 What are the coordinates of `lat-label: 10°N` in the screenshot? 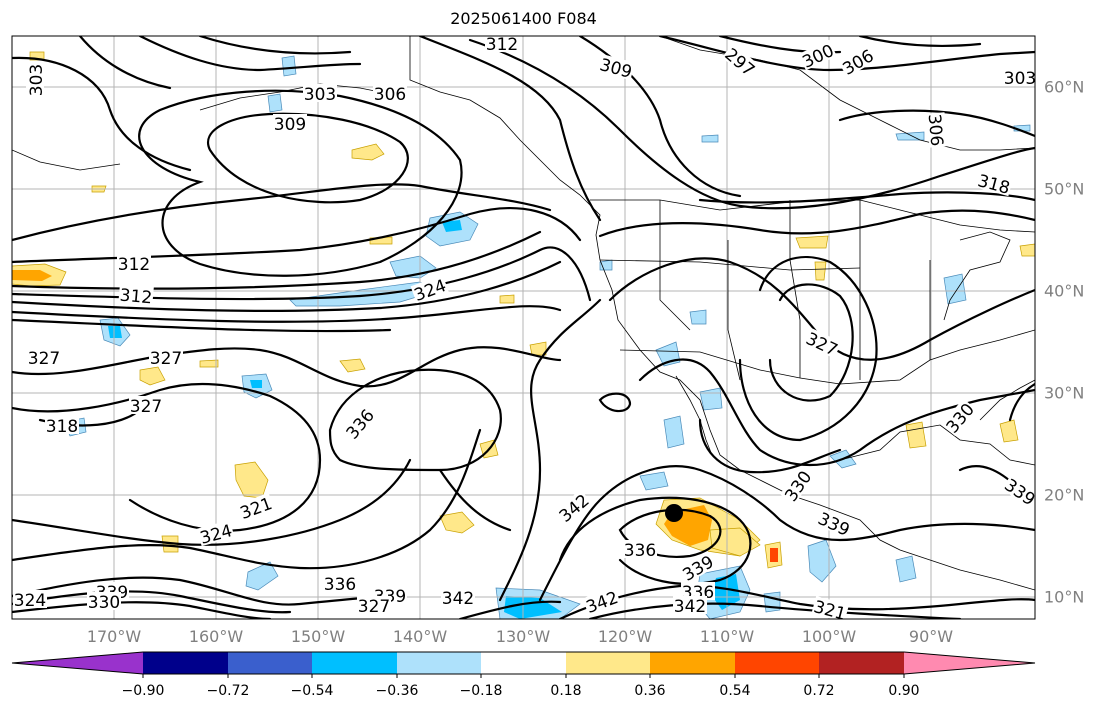 It's located at (1064, 597).